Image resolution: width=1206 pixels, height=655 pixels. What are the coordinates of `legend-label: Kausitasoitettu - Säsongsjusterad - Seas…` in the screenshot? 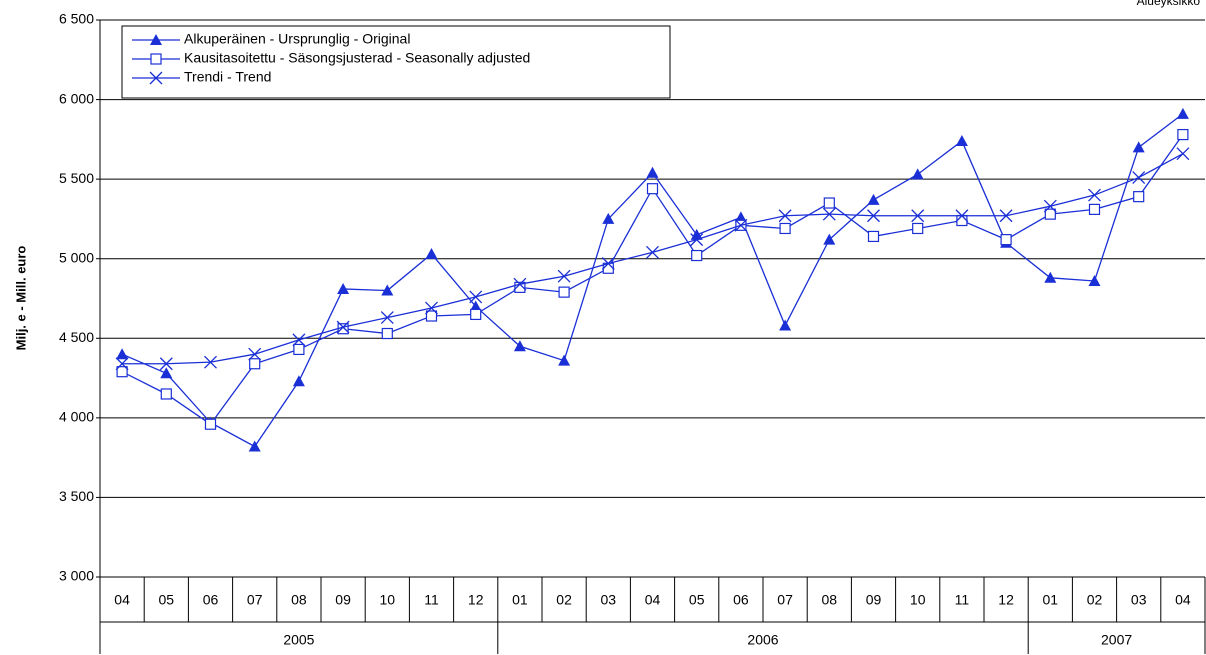 It's located at (357, 58).